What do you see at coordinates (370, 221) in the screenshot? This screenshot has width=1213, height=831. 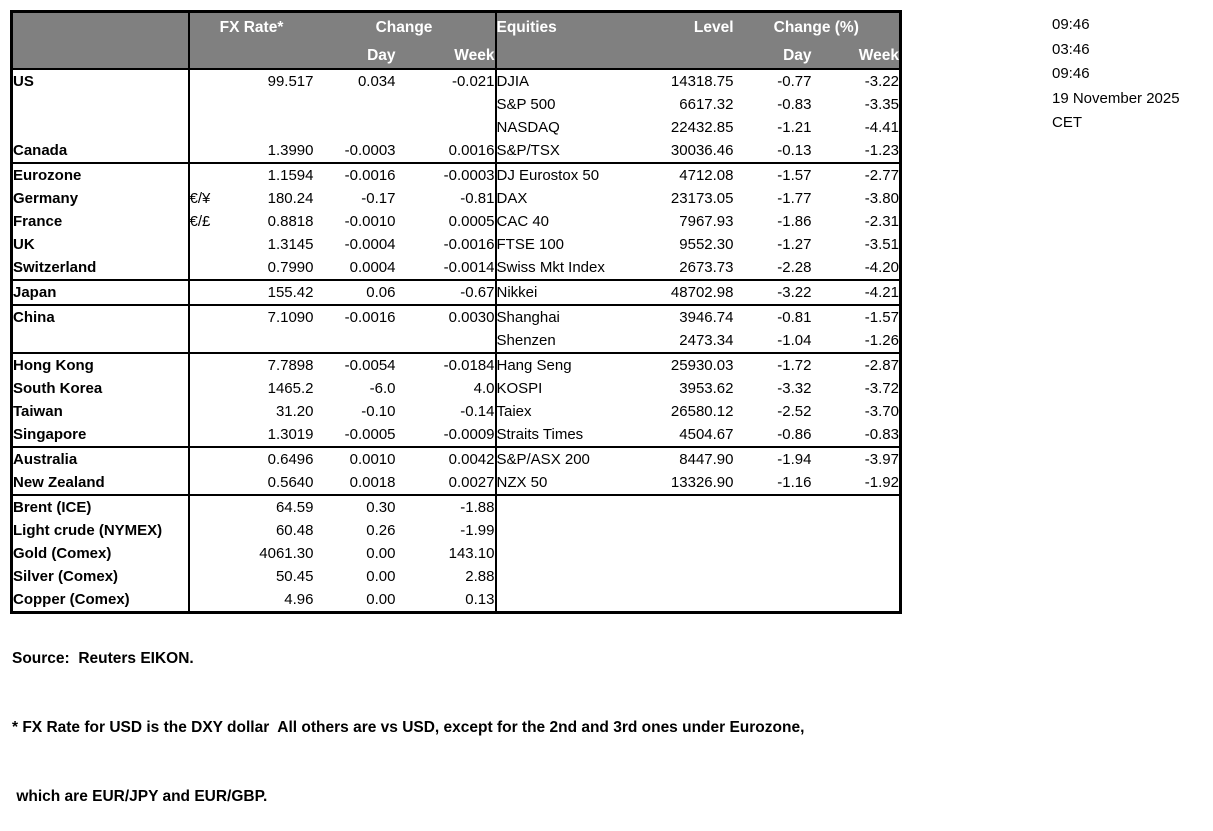 I see `fx-change-day: -0.0010` at bounding box center [370, 221].